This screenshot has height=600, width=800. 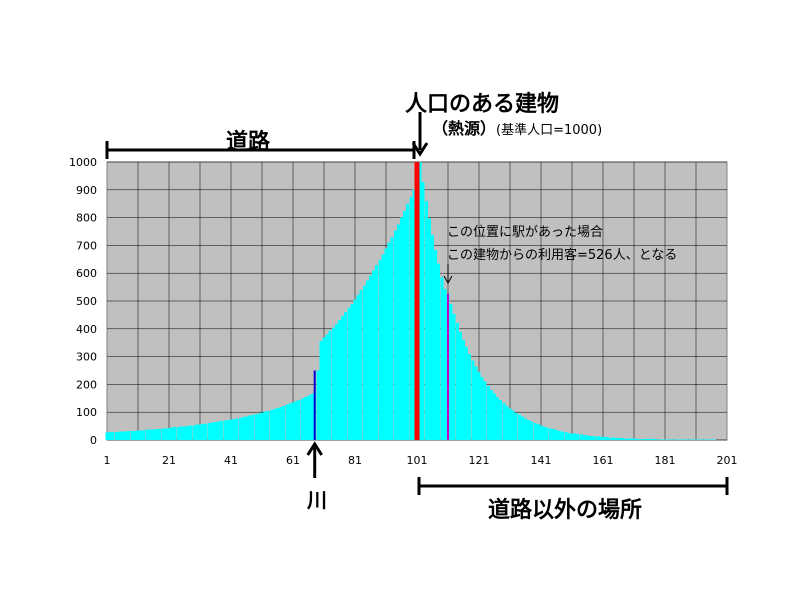 I want to click on x-tick-label: 161, so click(x=603, y=460).